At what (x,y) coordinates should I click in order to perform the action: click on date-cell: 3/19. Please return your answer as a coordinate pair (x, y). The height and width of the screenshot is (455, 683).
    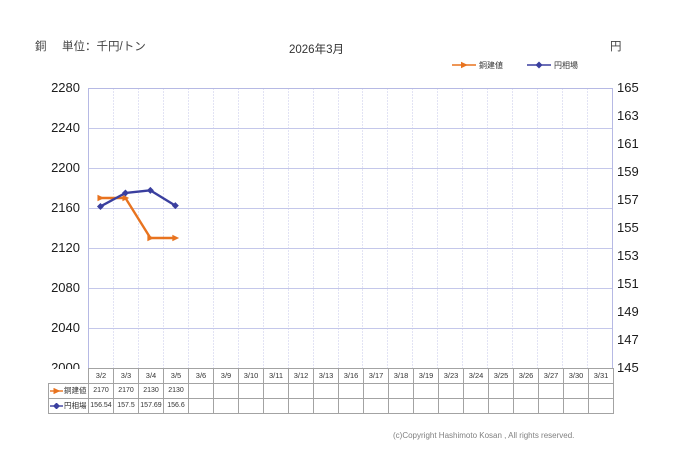
    Looking at the image, I should click on (426, 376).